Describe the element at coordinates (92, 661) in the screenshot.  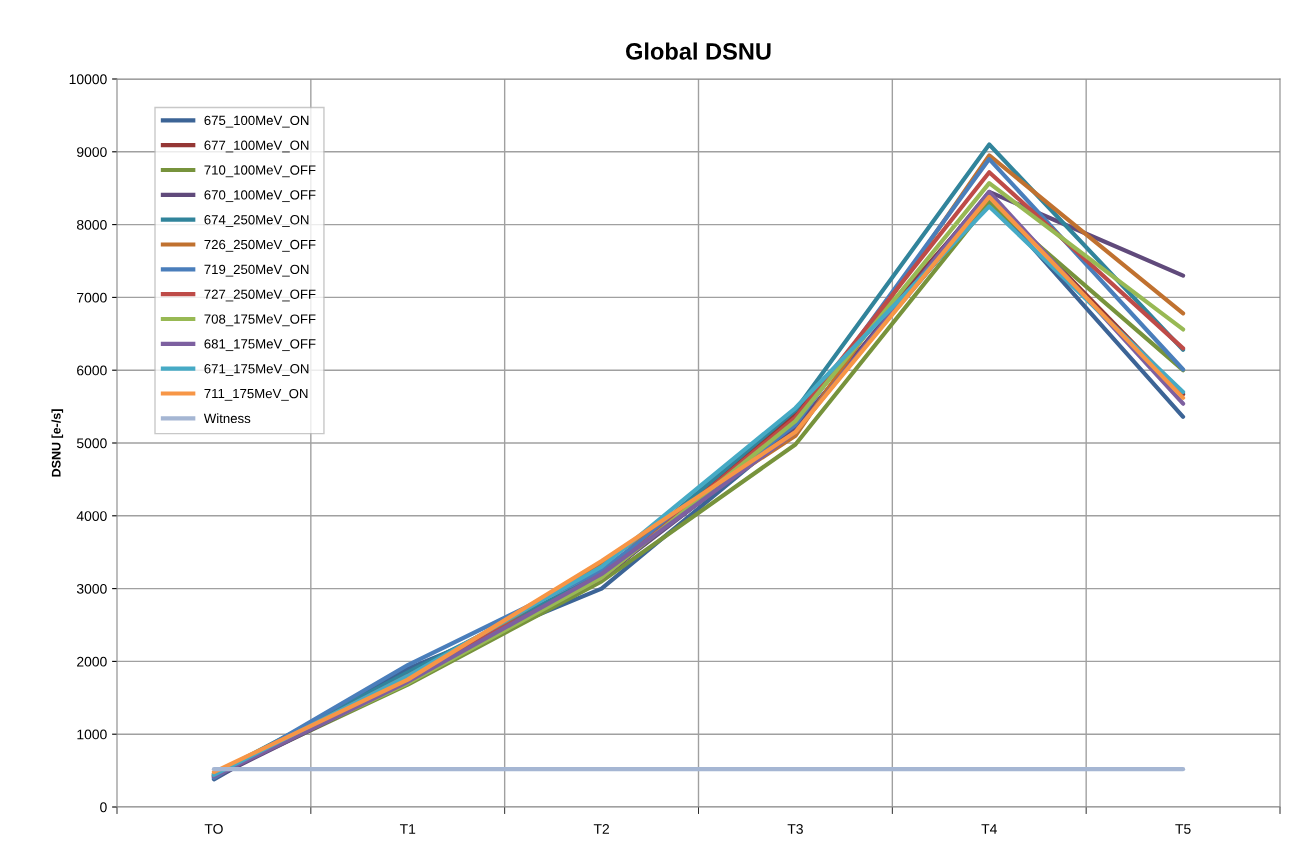
I see `y-tick-label: 2000` at that location.